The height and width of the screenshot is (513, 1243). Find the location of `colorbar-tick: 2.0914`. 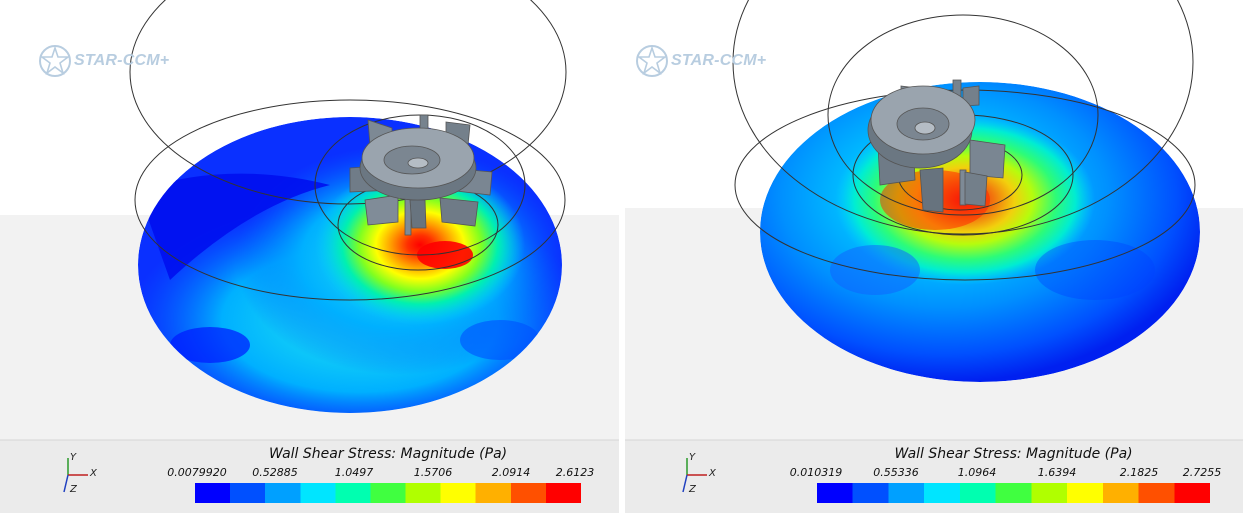

colorbar-tick: 2.0914 is located at coordinates (511, 472).